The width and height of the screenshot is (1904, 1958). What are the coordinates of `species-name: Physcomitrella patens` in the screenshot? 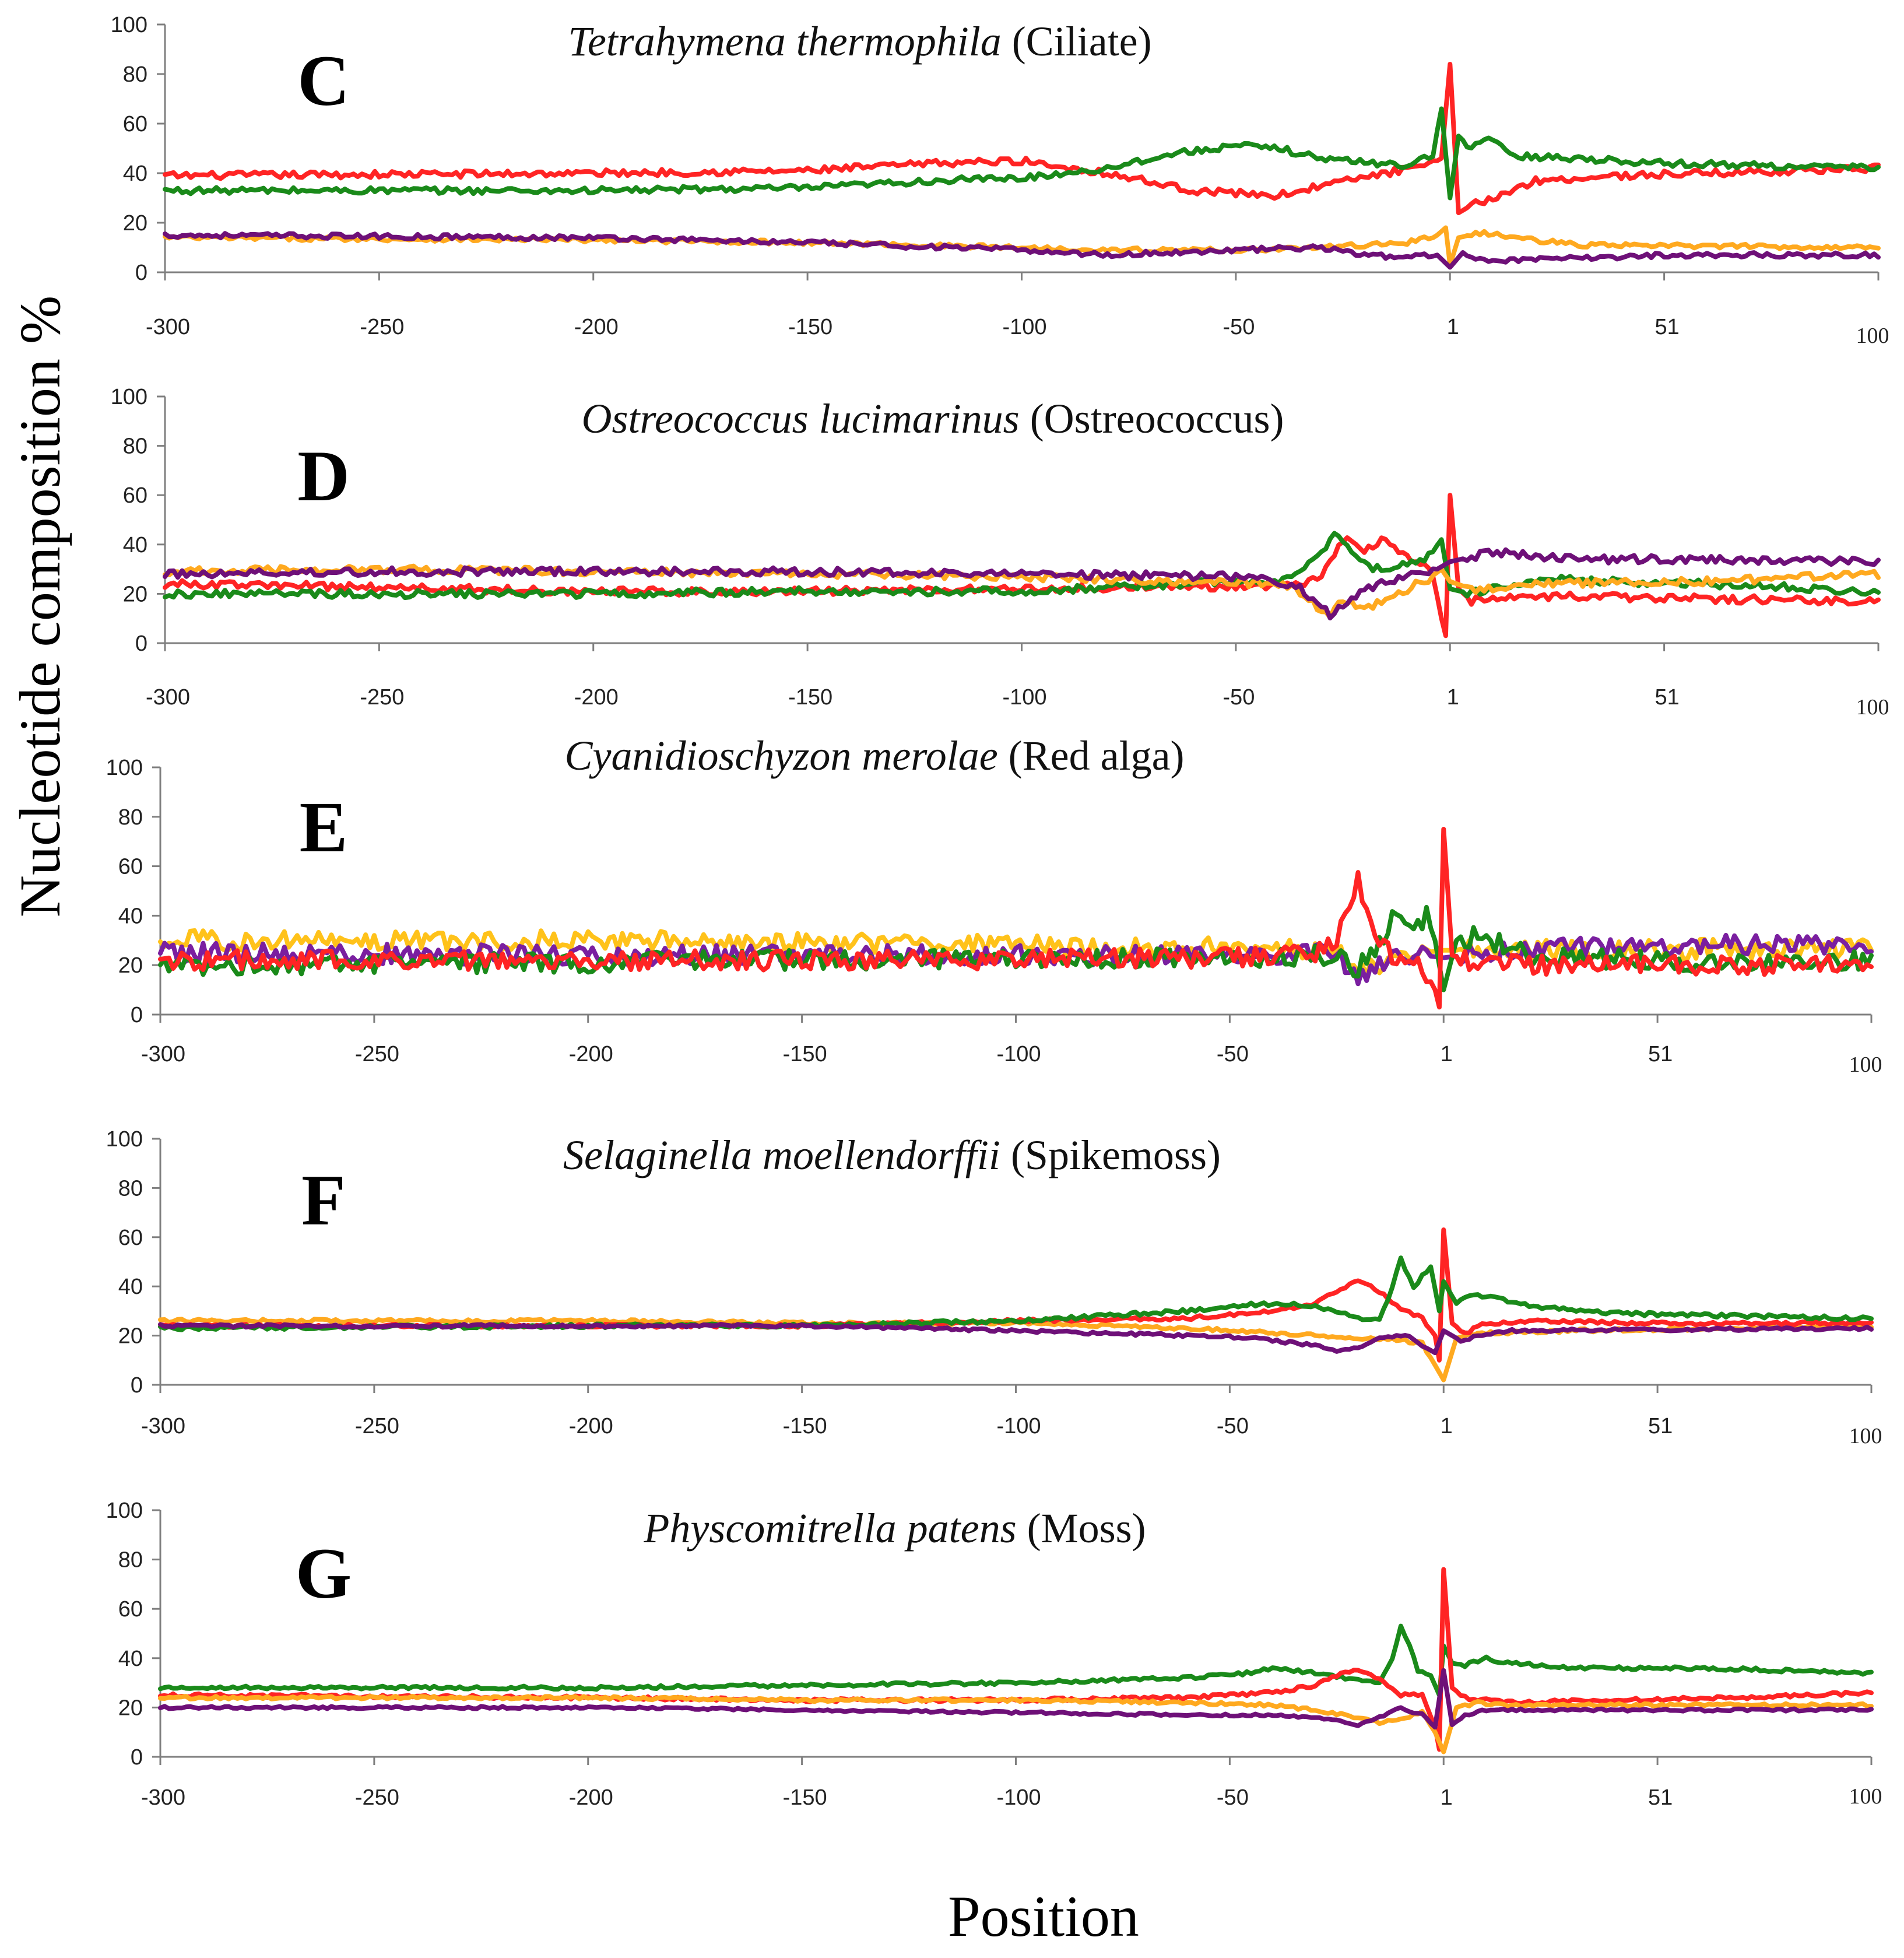 It's located at (829, 1528).